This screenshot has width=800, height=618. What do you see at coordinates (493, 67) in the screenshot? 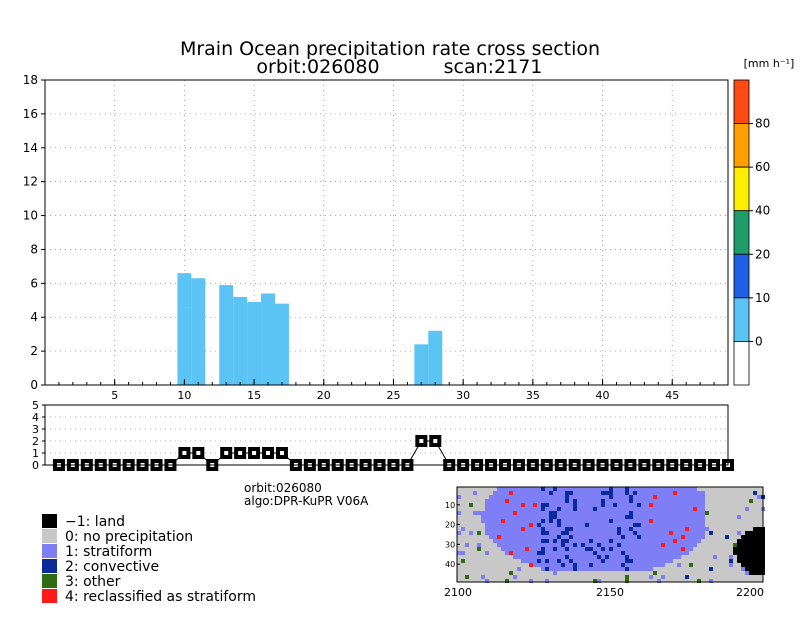
I see `title-scan: scan:2171` at bounding box center [493, 67].